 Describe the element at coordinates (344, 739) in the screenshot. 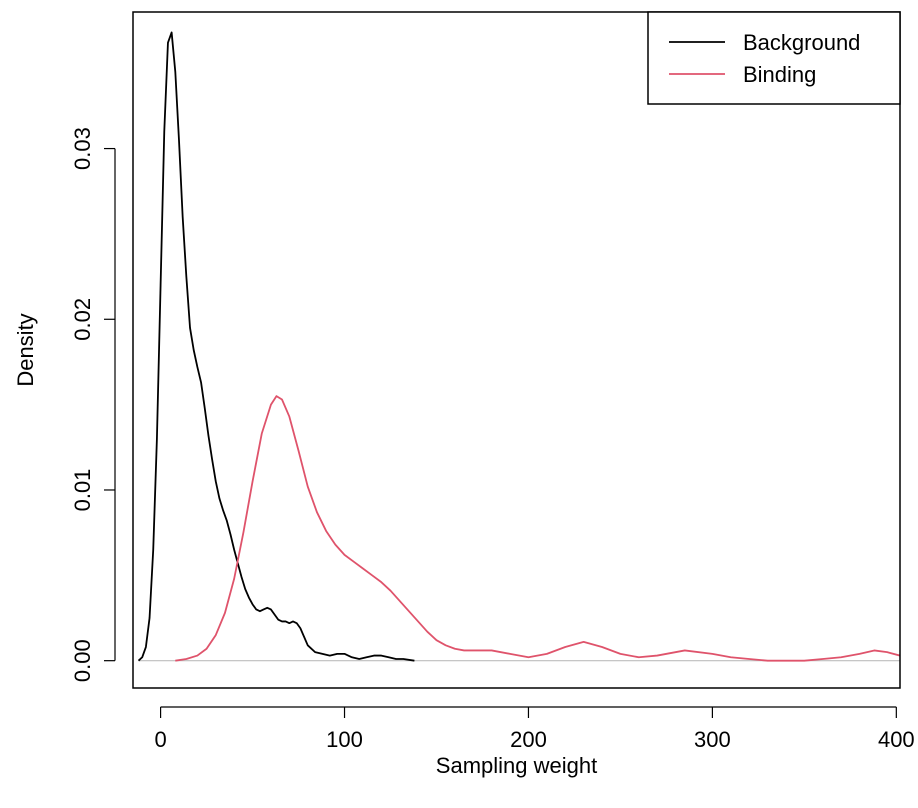

I see `x-tick-label: 100` at that location.